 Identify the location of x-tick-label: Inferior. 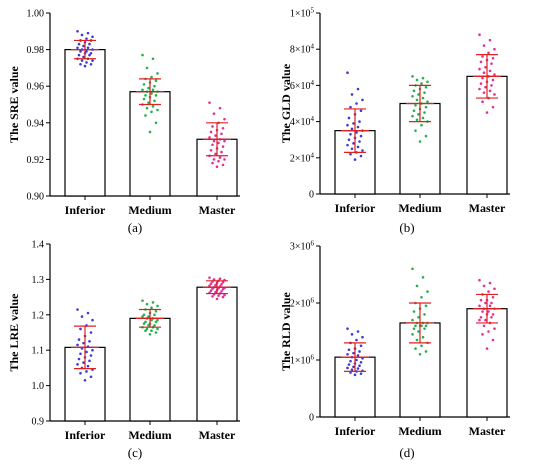
(85, 435).